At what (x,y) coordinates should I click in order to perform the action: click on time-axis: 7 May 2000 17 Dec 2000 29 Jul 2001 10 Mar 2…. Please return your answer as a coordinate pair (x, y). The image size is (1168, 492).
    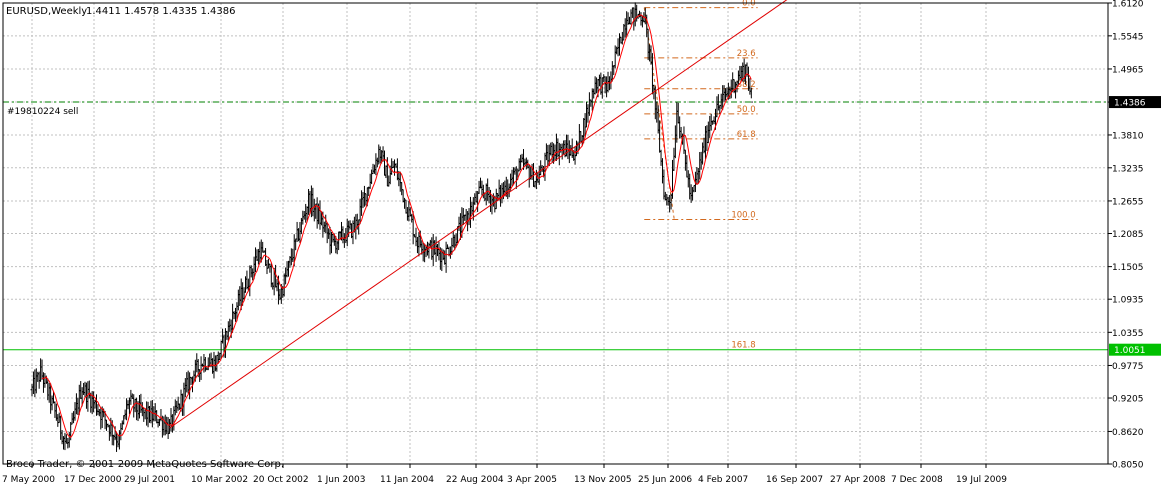
    Looking at the image, I should click on (504, 474).